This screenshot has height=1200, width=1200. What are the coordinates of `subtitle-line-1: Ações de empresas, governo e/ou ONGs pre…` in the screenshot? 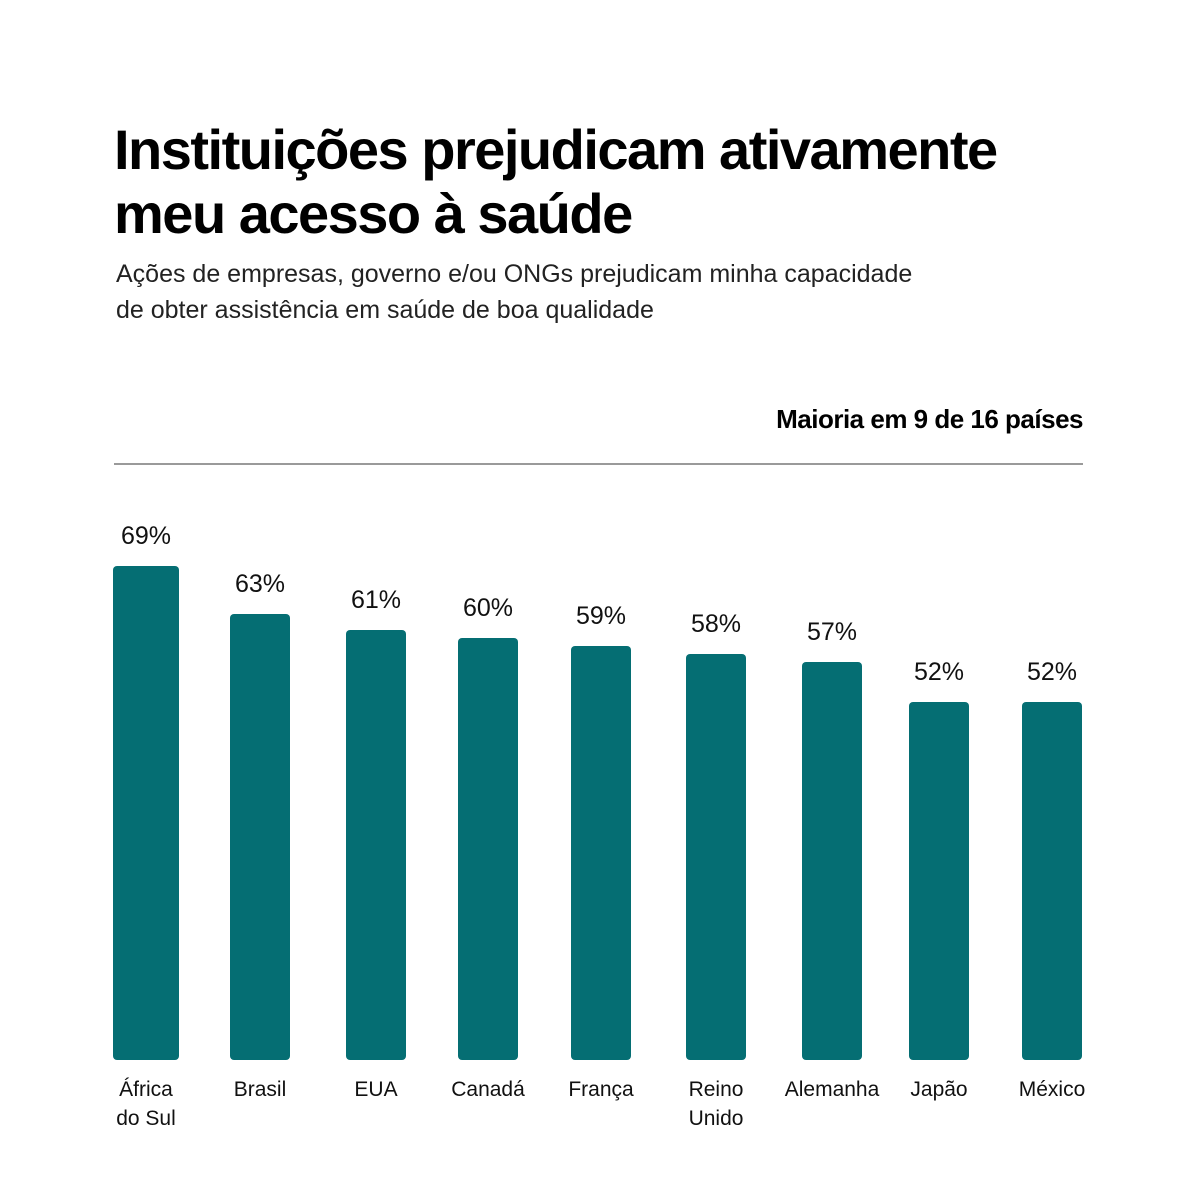 It's located at (514, 274).